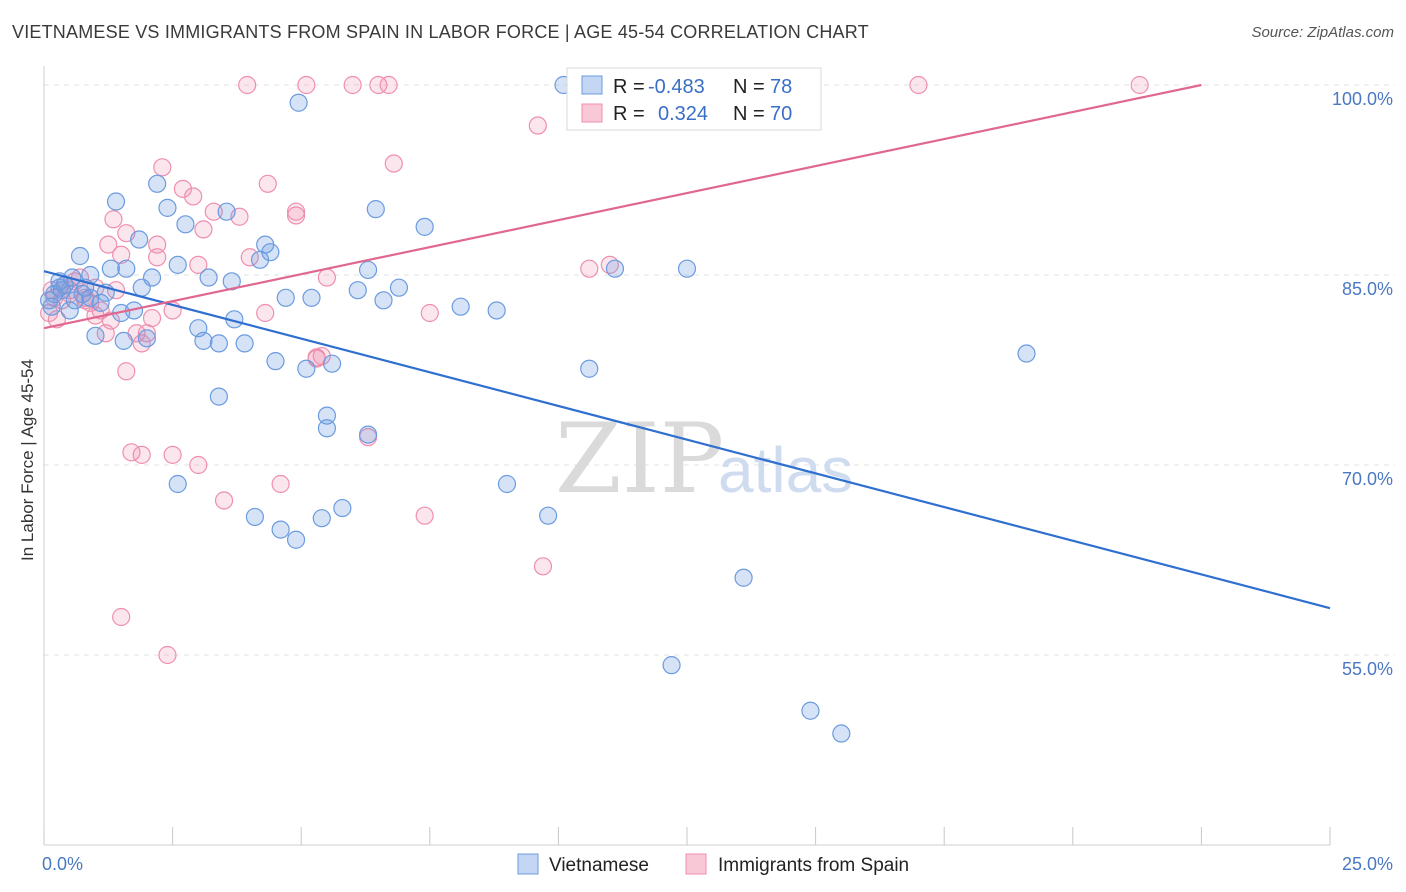  Describe the element at coordinates (592, 85) in the screenshot. I see `legend-swatch-vietnamese` at that location.